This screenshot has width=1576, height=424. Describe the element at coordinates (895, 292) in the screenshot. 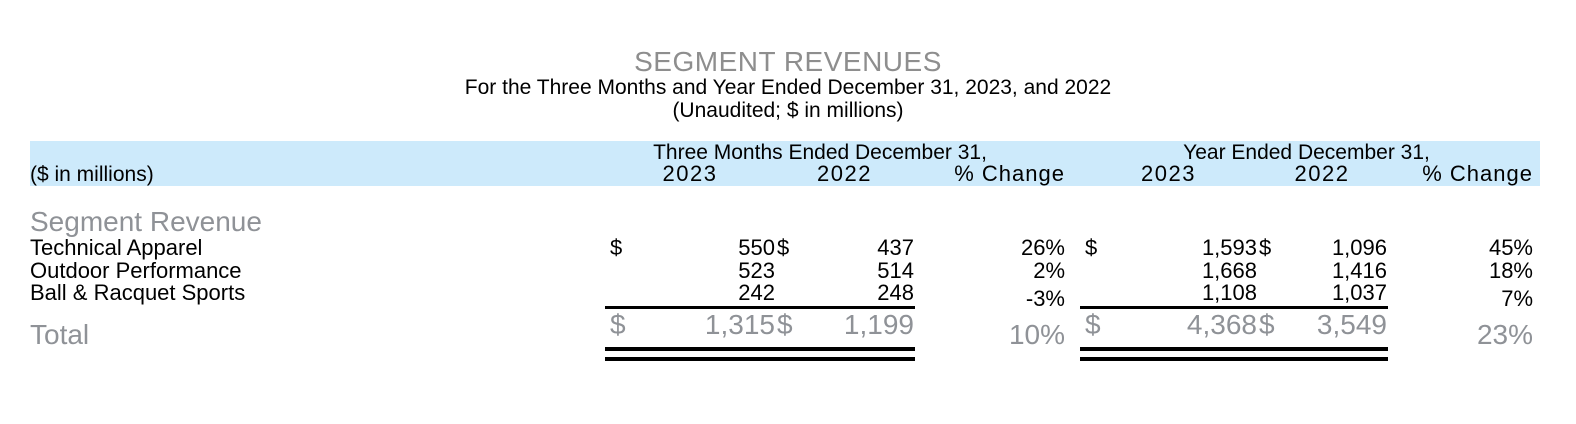

I see `tm-2022-value: 248` at that location.